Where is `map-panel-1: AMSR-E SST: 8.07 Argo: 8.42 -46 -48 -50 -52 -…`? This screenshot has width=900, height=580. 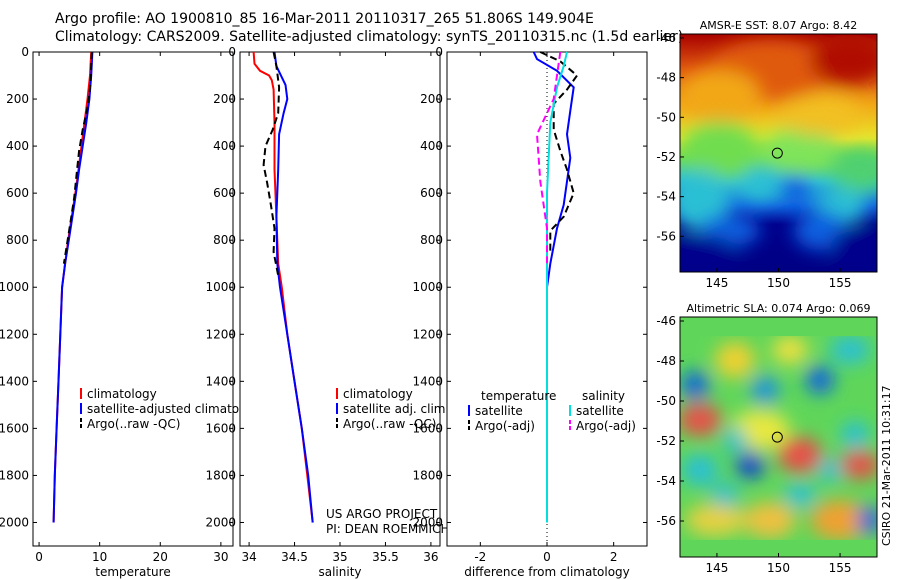
map-panel-1: AMSR-E SST: 8.07 Argo: 8.42 -46 -48 -50 -52 -… is located at coordinates (767, 154).